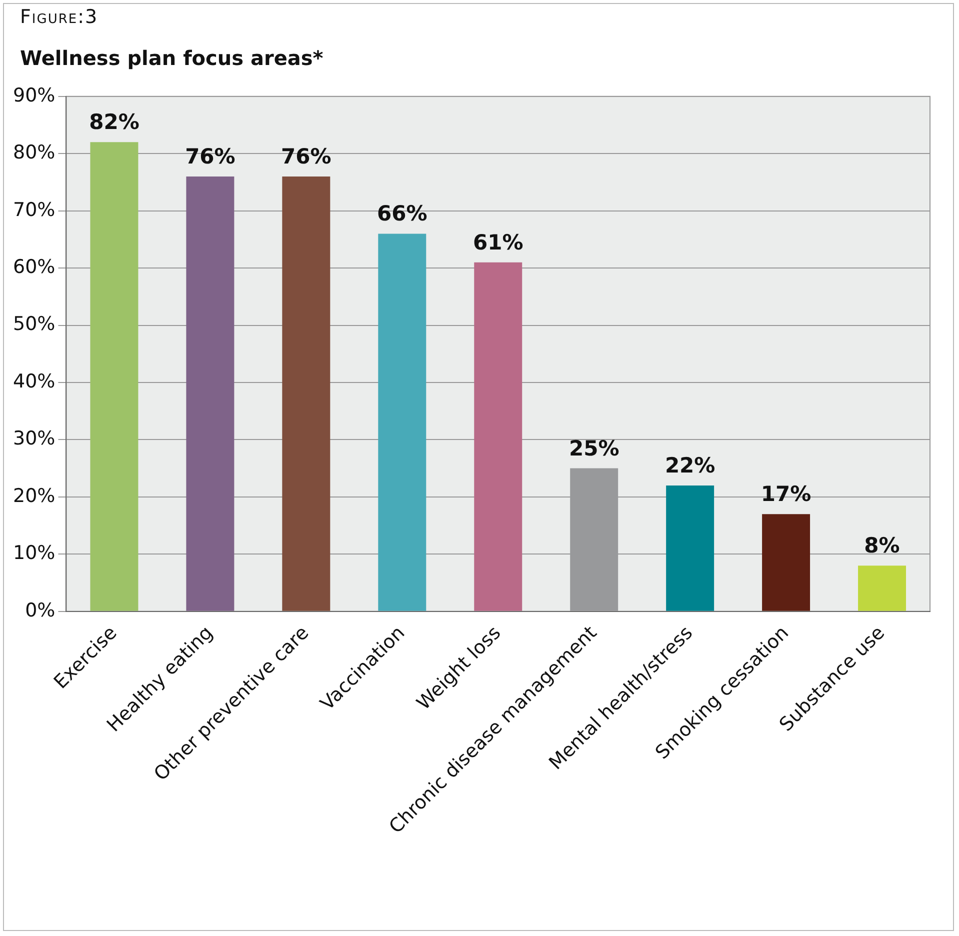 The image size is (959, 936). Describe the element at coordinates (34, 153) in the screenshot. I see `y-tick-label: 80%` at that location.